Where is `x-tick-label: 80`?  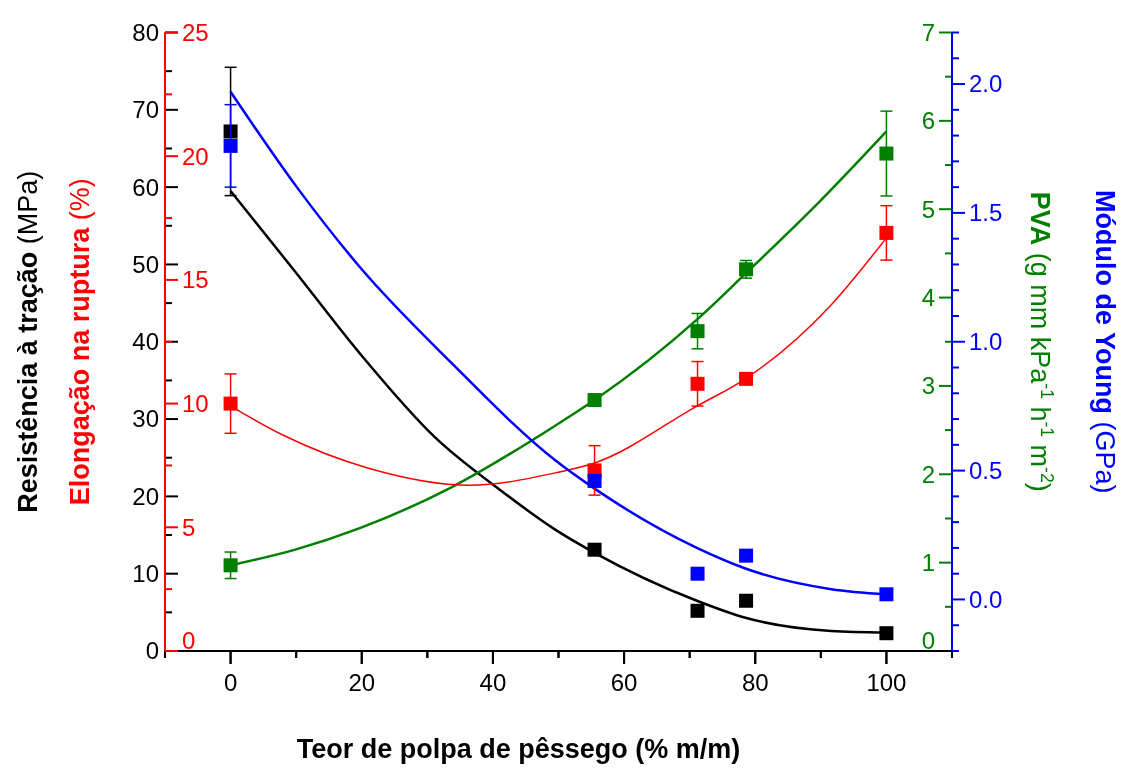 x-tick-label: 80 is located at coordinates (755, 682).